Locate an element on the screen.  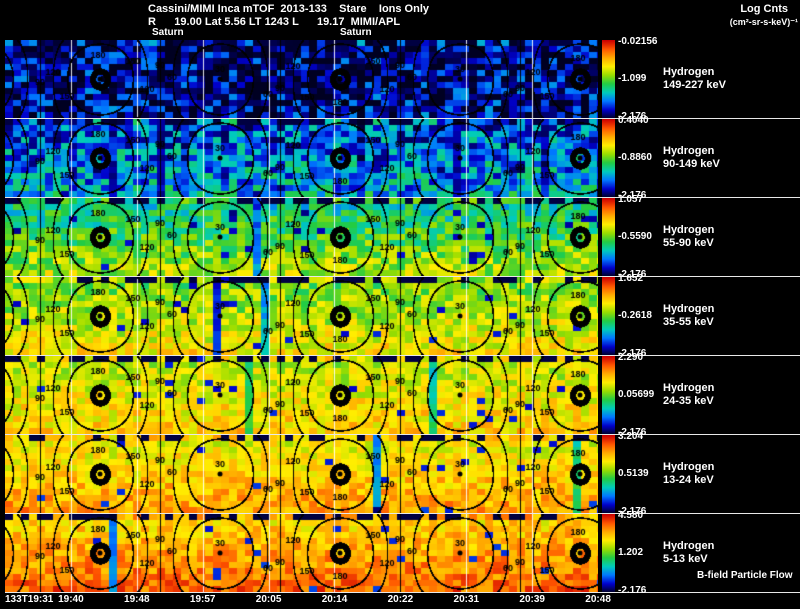
time-tick-label: 19:40 is located at coordinates (71, 599).